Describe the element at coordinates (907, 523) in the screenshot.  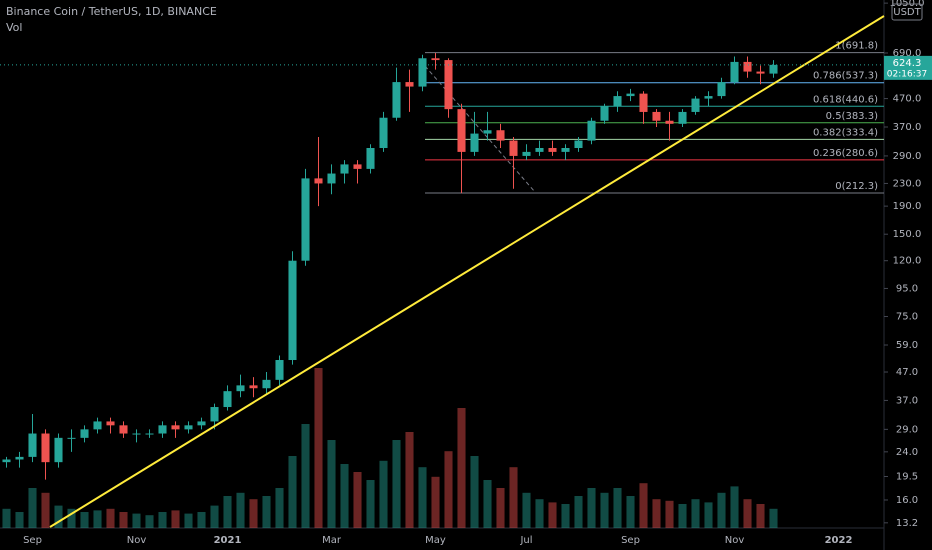
I see `y-tick-label: 13.2` at that location.